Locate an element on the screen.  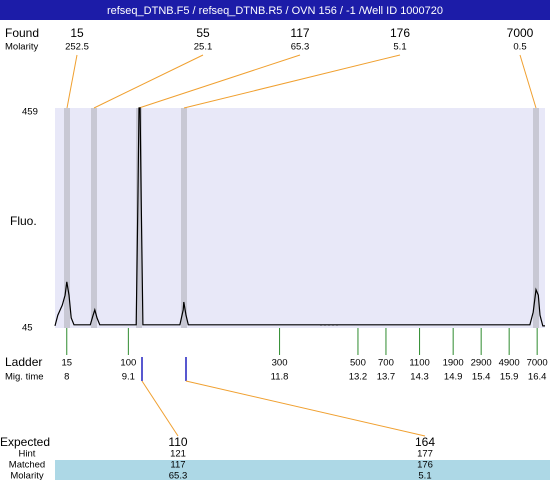
title-bar is located at coordinates (275, 10).